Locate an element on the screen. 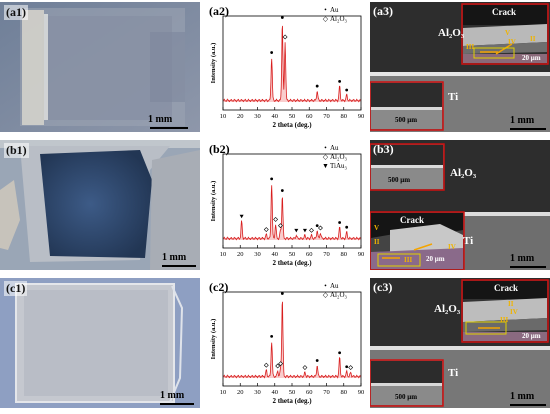 The height and width of the screenshot is (414, 550). sem-cross-section-a3 is located at coordinates (460, 67).